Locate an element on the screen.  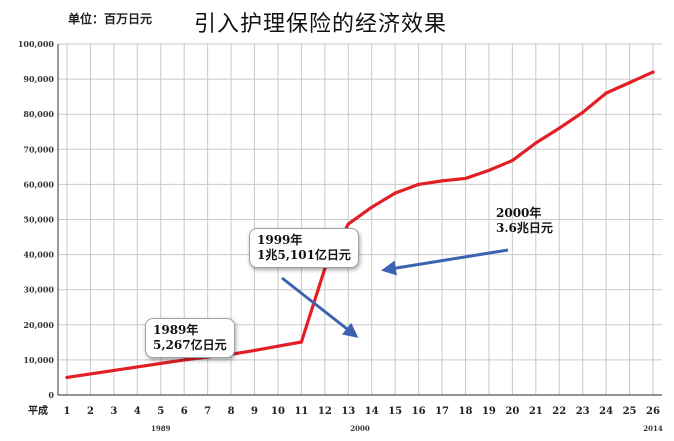
x-tick-label: 20 is located at coordinates (512, 411).